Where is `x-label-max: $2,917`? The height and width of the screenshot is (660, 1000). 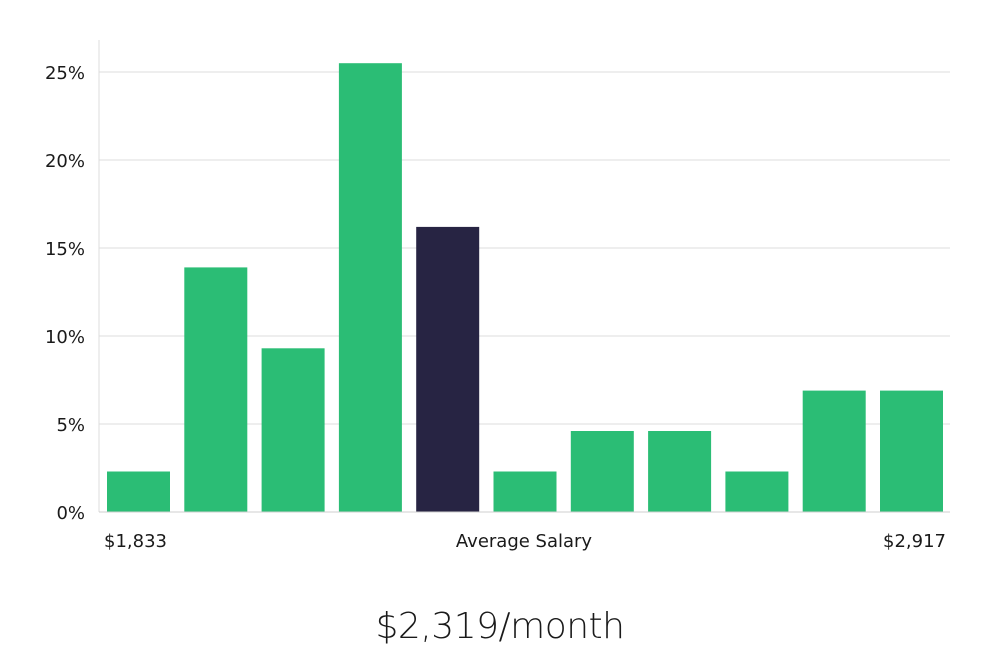 x-label-max: $2,917 is located at coordinates (914, 541).